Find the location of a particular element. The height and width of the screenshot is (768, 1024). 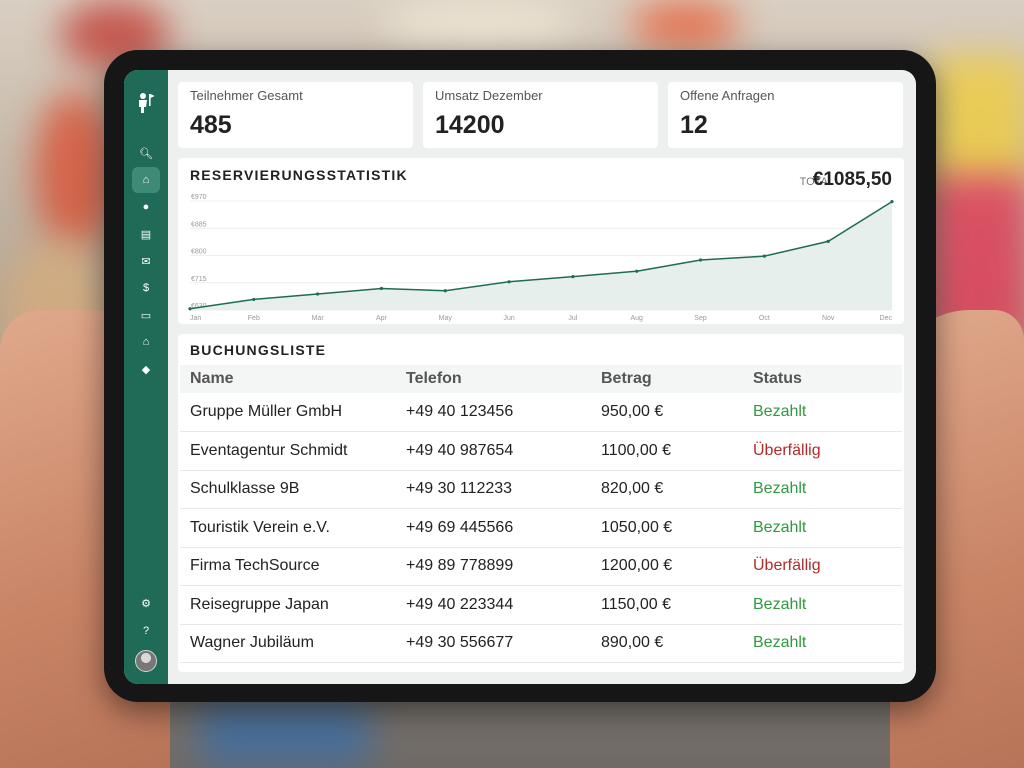

cell-phone: +49 40 987654 is located at coordinates (493, 451).